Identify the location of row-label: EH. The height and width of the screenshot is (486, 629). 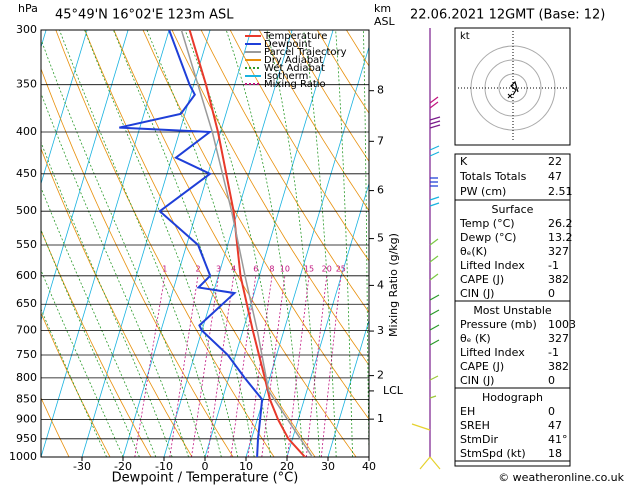
(467, 411).